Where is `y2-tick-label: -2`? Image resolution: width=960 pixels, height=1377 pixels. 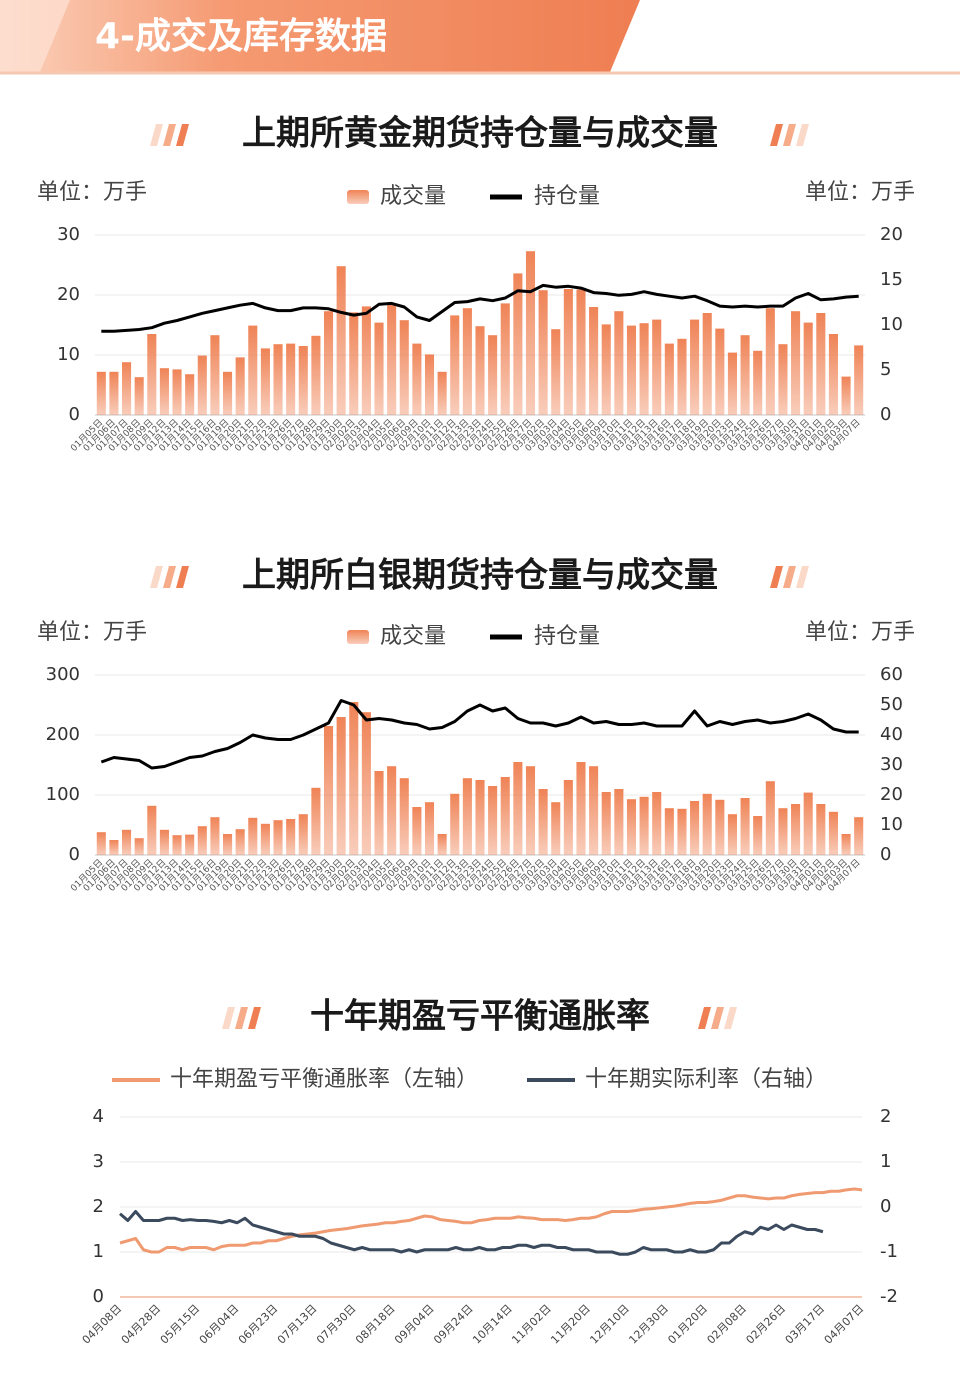
y2-tick-label: -2 is located at coordinates (889, 1296).